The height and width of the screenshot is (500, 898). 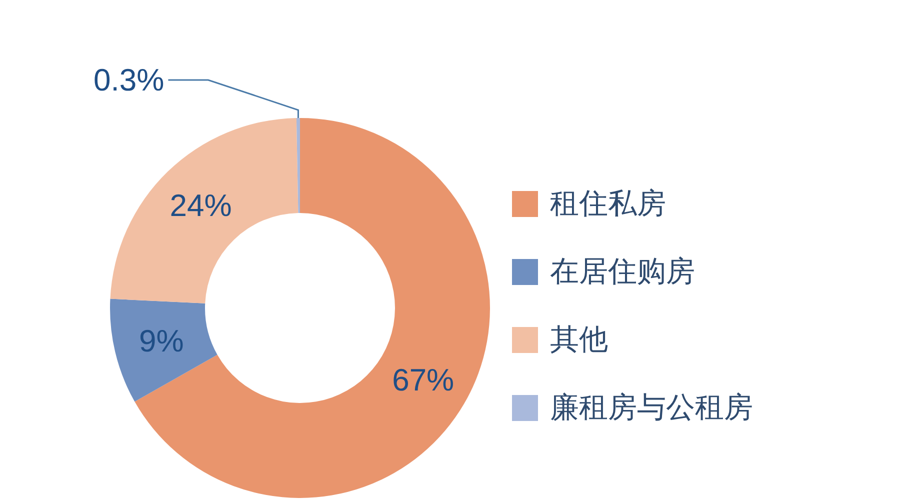 I want to click on data-label: 24%, so click(x=201, y=206).